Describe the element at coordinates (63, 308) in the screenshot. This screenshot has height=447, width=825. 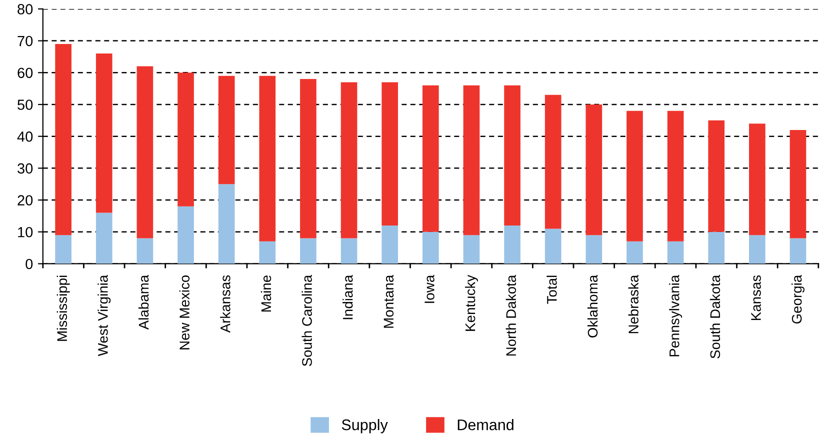
I see `x-tick-label: Mississippi` at that location.